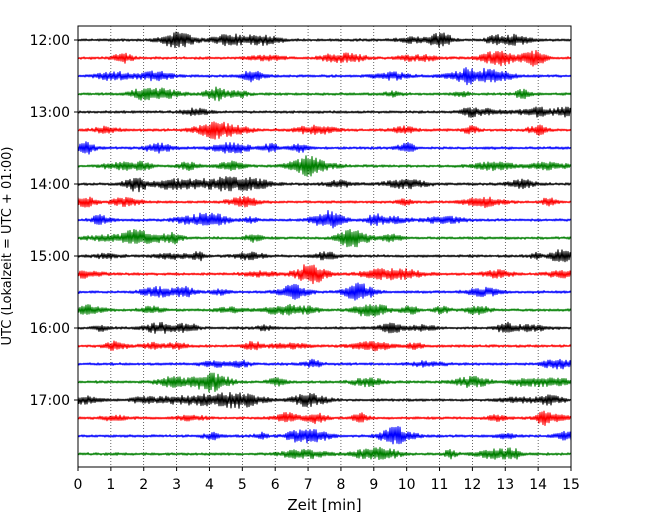  Describe the element at coordinates (440, 485) in the screenshot. I see `x-tick-label: 11` at that location.